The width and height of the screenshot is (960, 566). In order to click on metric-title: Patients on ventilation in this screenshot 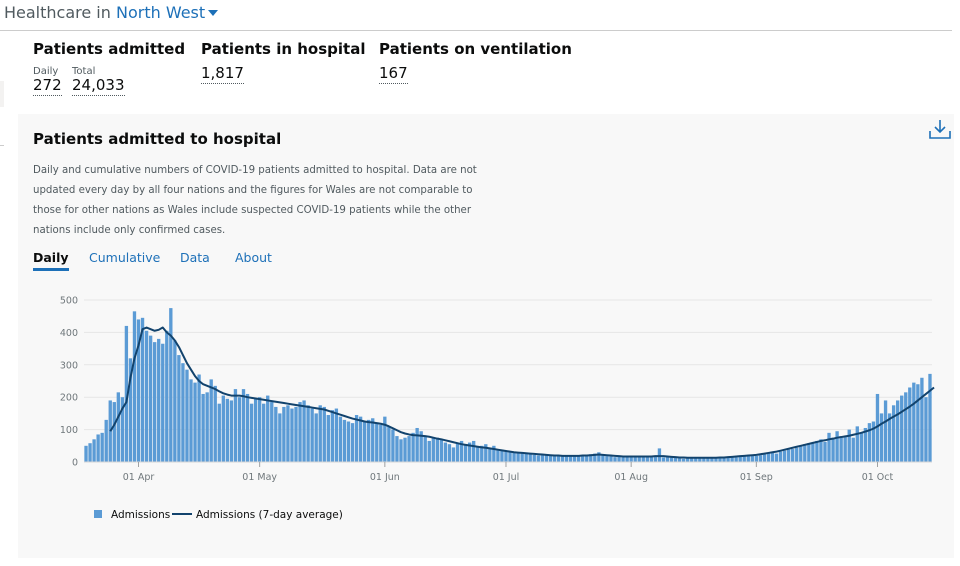, I will do `click(475, 49)`.